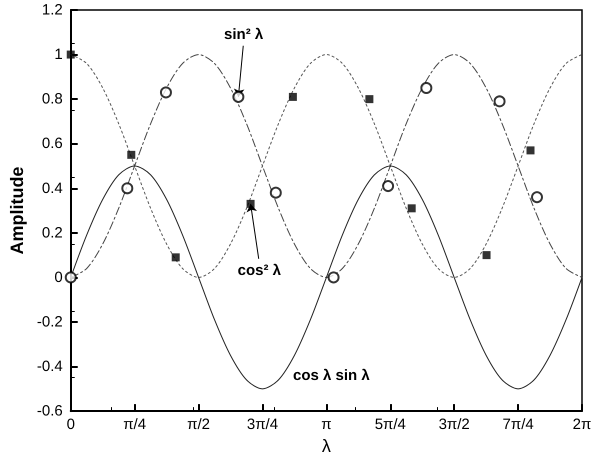  I want to click on annotation: sin² λ, so click(244, 34).